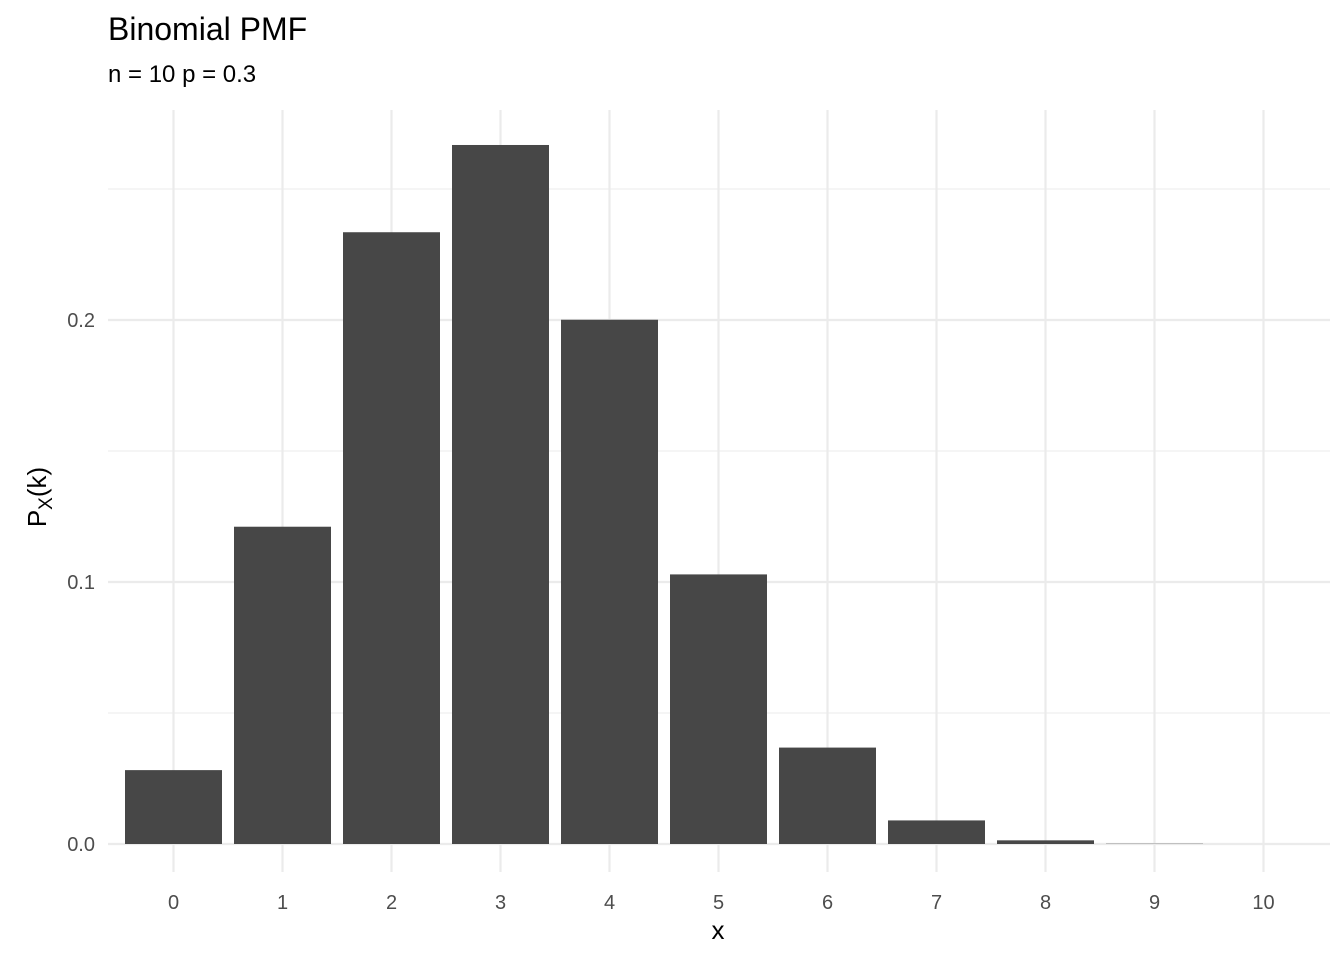  I want to click on y-tick-label: 0.2, so click(81, 321).